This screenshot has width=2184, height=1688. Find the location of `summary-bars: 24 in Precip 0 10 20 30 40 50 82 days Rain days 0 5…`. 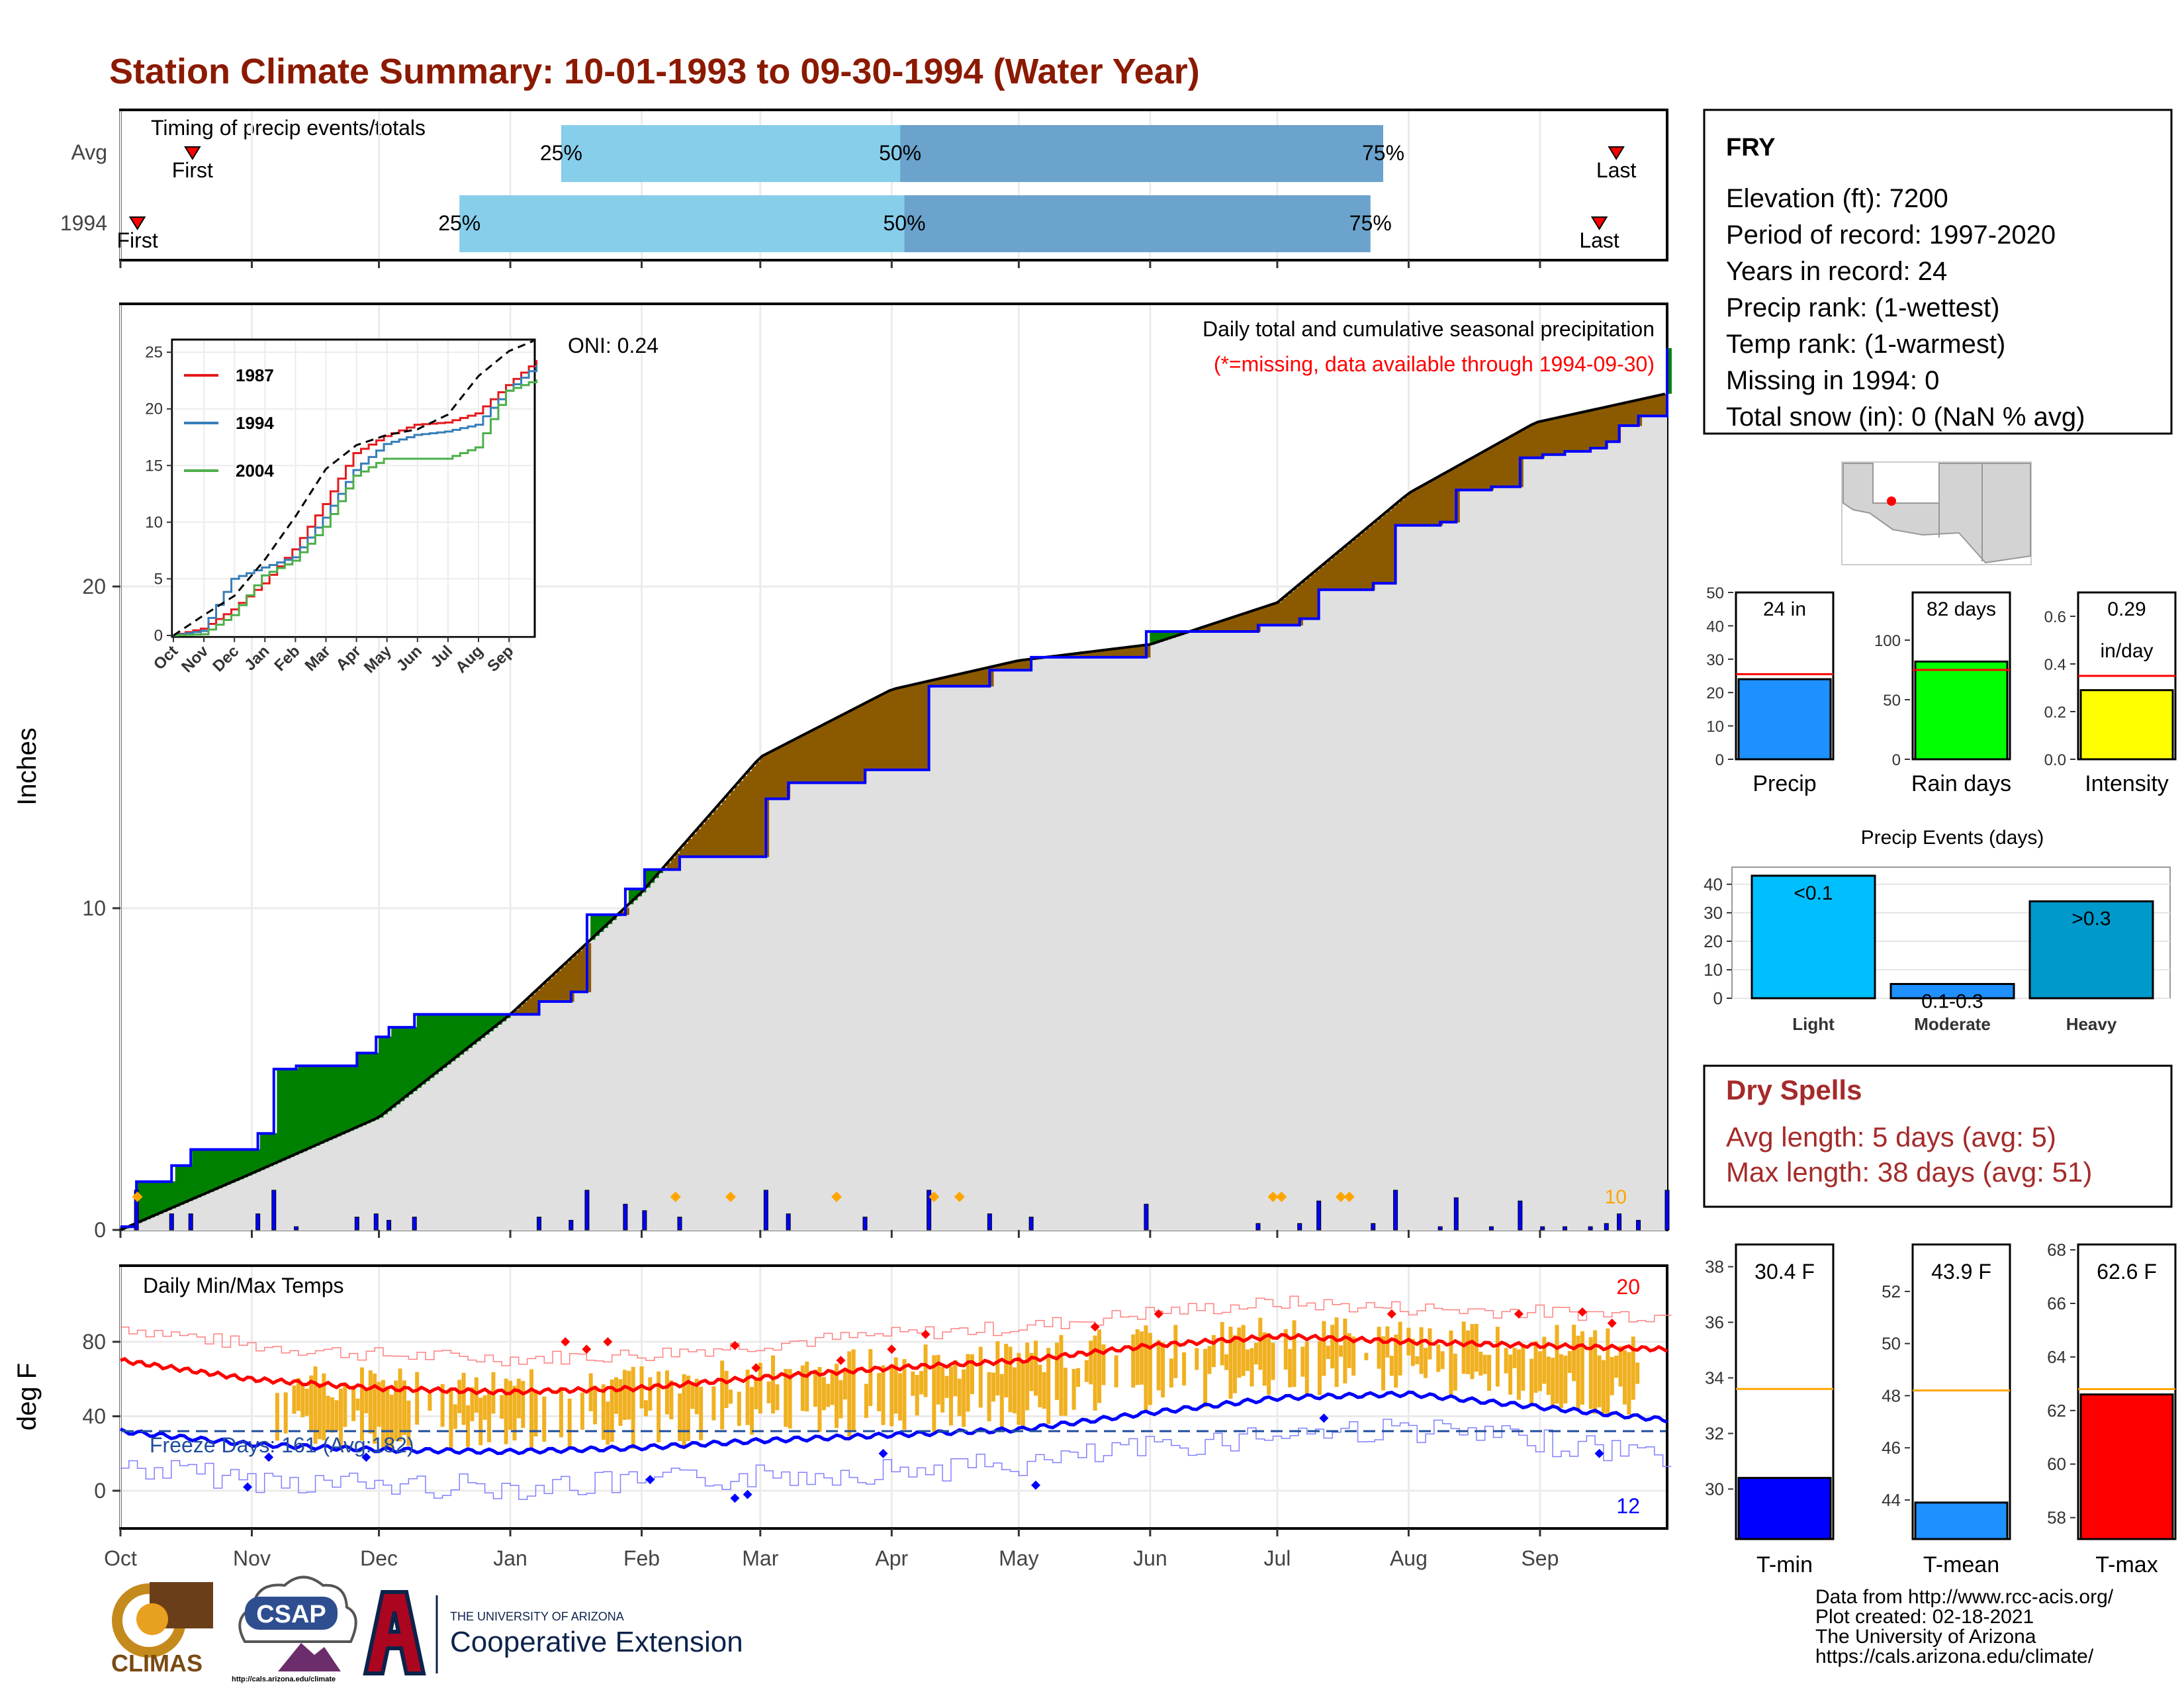

summary-bars: 24 in Precip 0 10 20 30 40 50 82 days Rain days 0 5… is located at coordinates (1942, 690).